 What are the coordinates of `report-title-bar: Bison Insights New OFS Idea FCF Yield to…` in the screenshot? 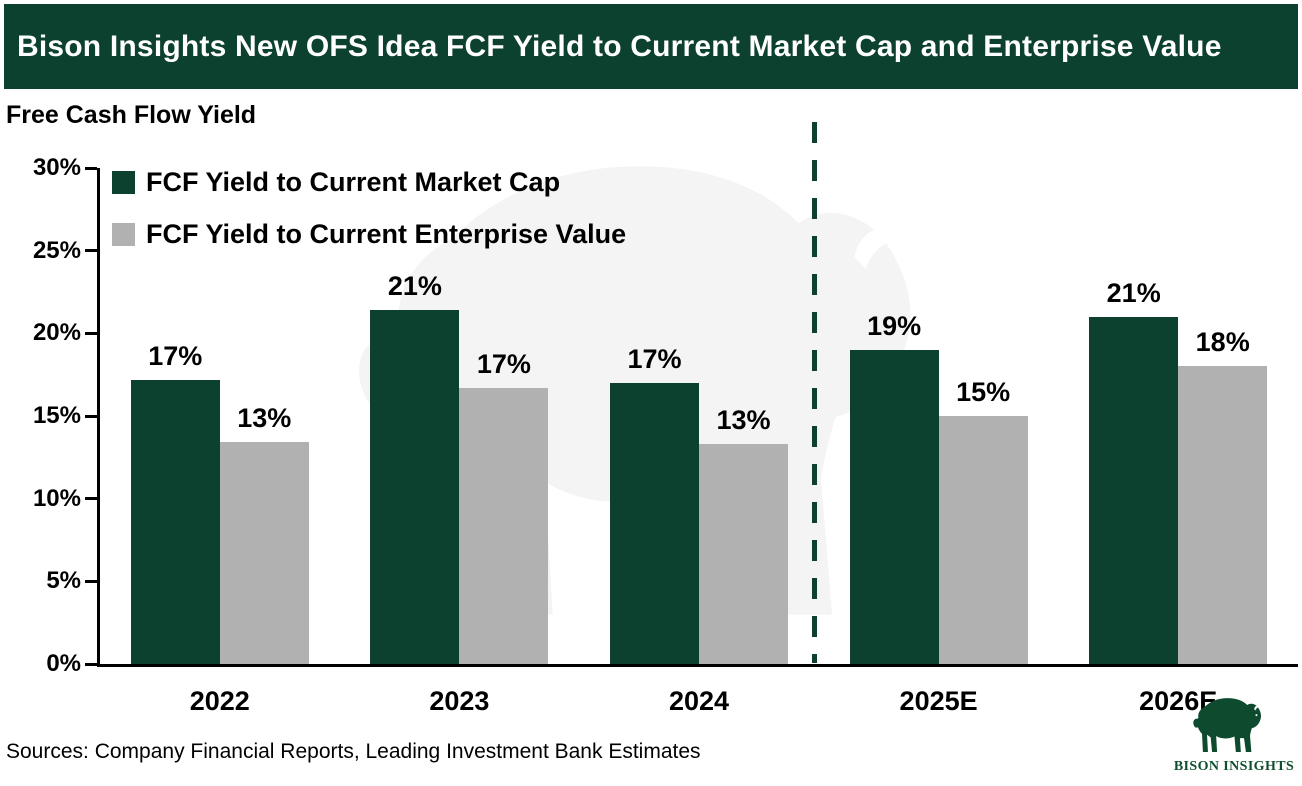 It's located at (651, 46).